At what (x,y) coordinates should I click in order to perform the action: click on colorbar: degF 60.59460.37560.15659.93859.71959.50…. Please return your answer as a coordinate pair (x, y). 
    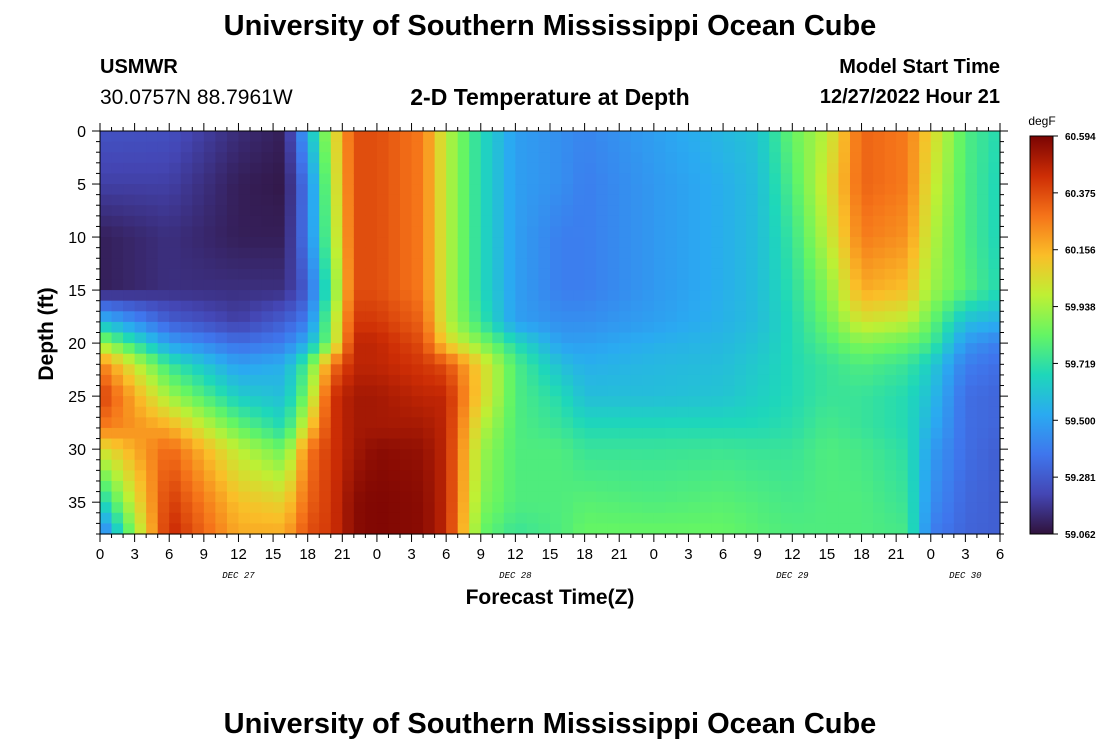
    Looking at the image, I should click on (1062, 327).